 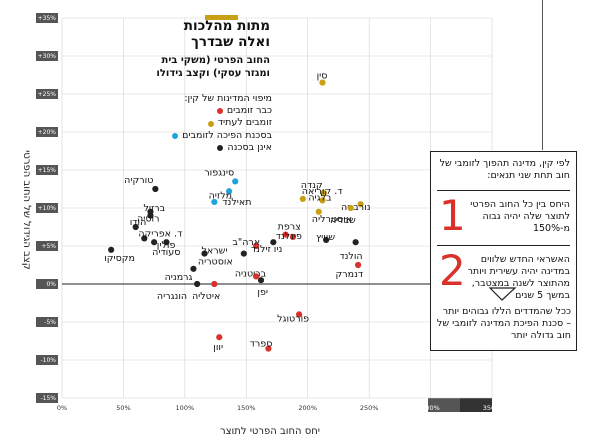 What do you see at coordinates (452, 215) in the screenshot?
I see `condition-1-number: 1` at bounding box center [452, 215].